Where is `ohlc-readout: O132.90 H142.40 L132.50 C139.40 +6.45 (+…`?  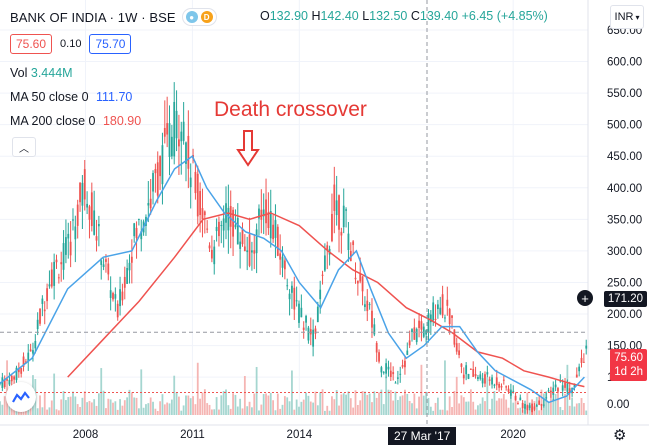 ohlc-readout: O132.90 H142.40 L132.50 C139.40 +6.45 (+… is located at coordinates (404, 16).